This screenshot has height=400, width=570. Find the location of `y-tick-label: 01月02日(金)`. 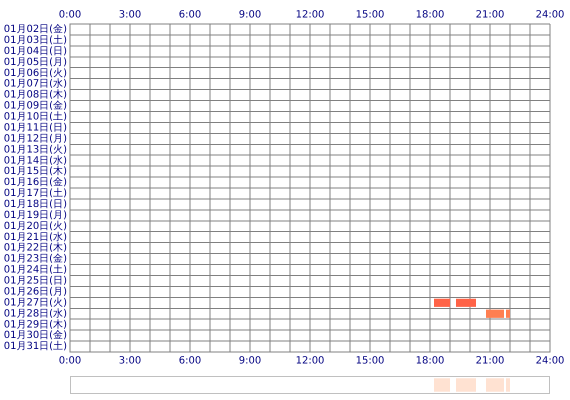

y-tick-label: 01月02日(金) is located at coordinates (36, 29).